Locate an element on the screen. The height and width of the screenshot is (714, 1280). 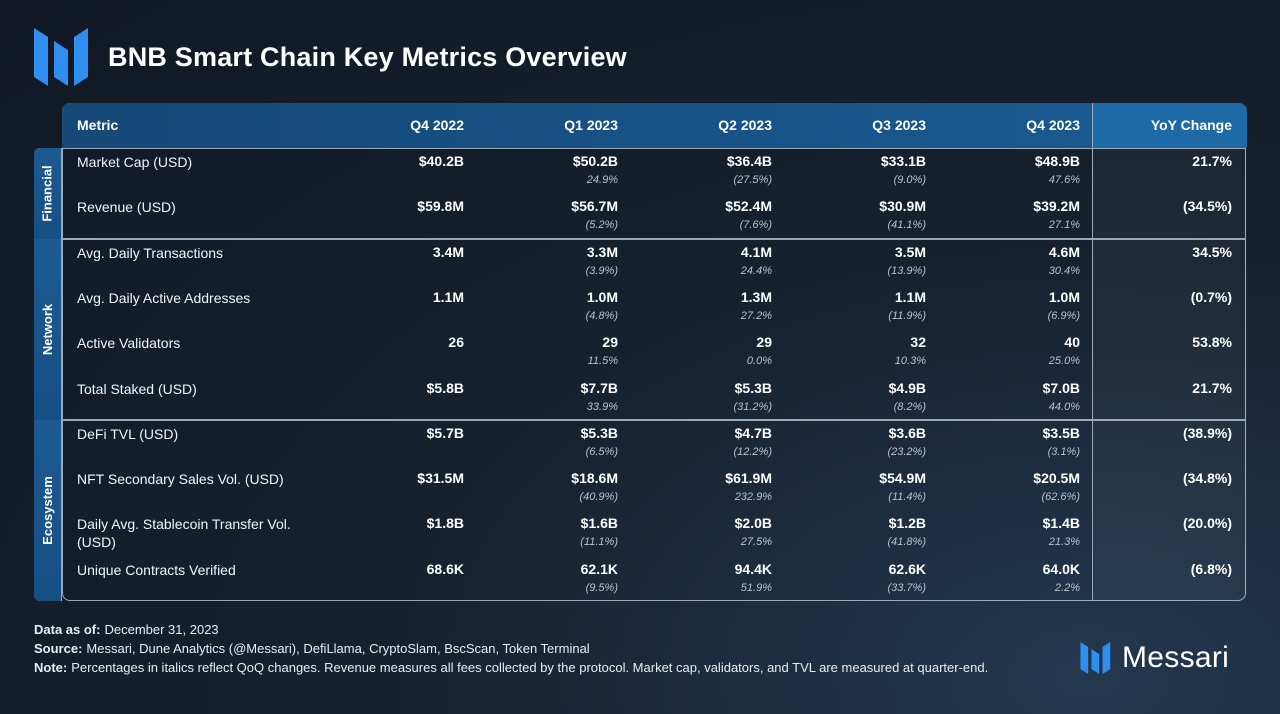
qoq-change: (40.9%) is located at coordinates (598, 497).